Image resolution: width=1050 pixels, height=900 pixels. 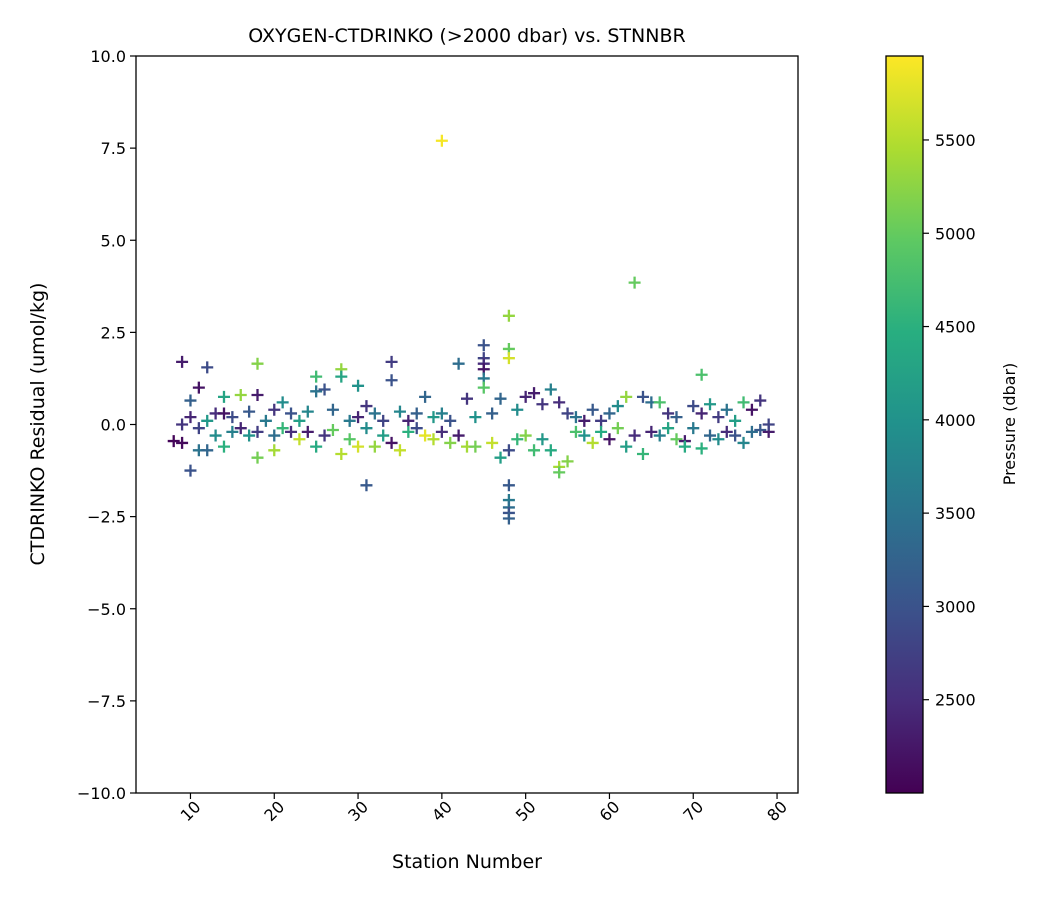 What do you see at coordinates (108, 56) in the screenshot?
I see `y-tick-label: 10.0` at bounding box center [108, 56].